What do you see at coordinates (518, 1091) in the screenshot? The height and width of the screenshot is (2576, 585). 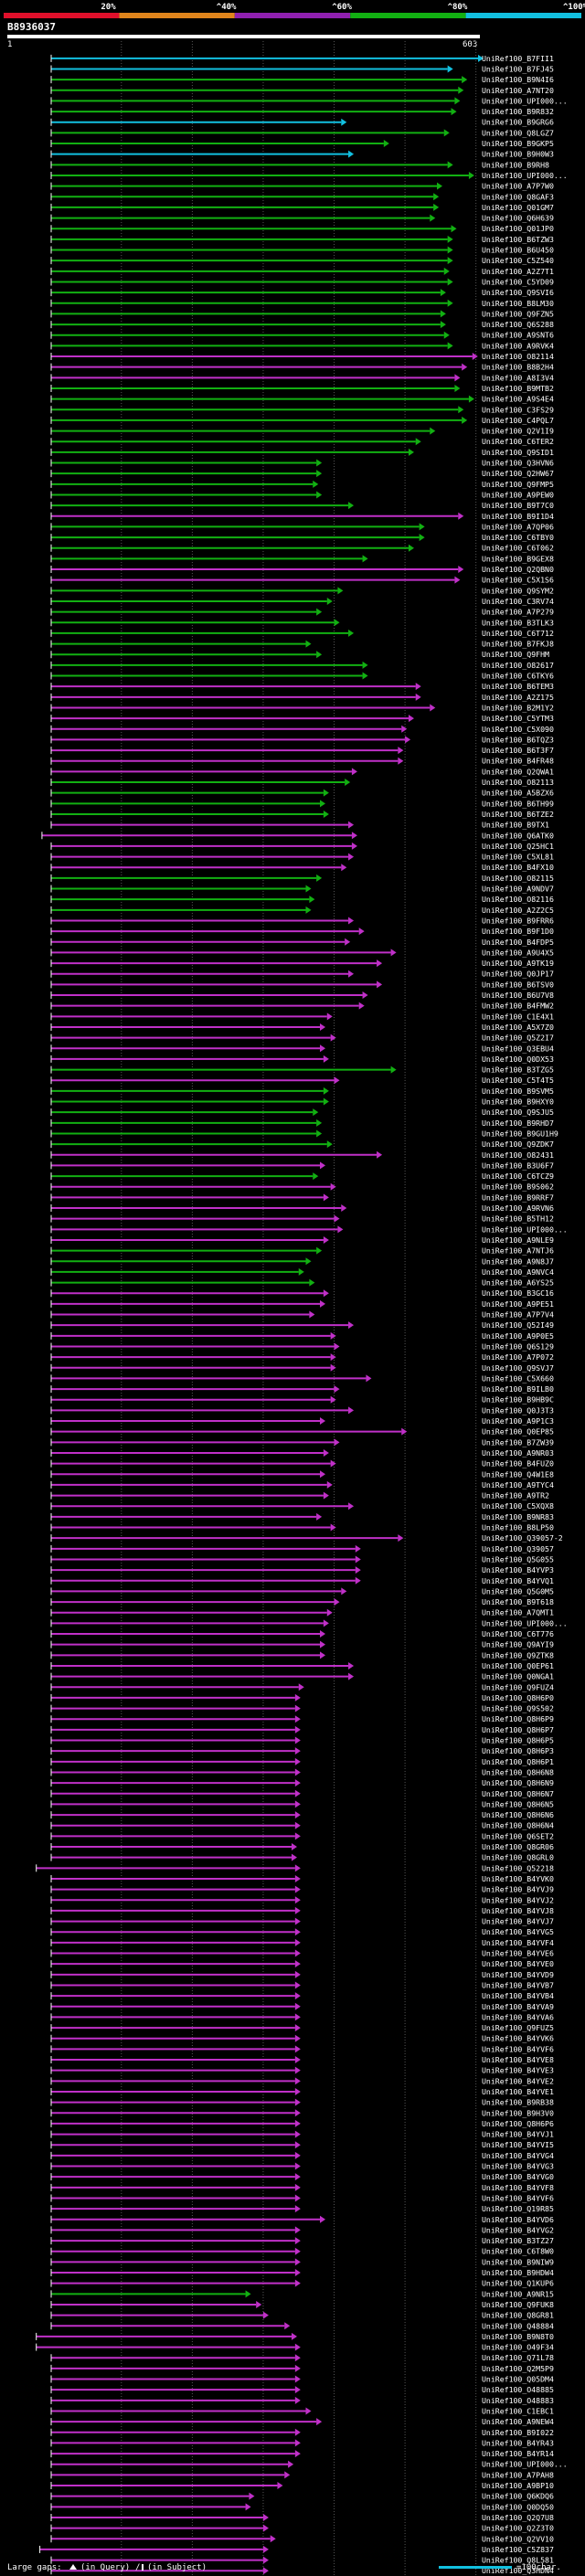 I see `hit-label: UniRef100_B9SVM5` at bounding box center [518, 1091].